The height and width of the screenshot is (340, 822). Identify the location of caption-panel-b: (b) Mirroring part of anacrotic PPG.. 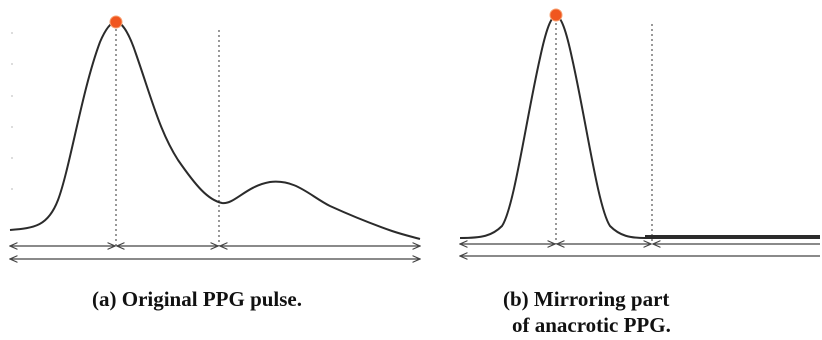
(587, 312).